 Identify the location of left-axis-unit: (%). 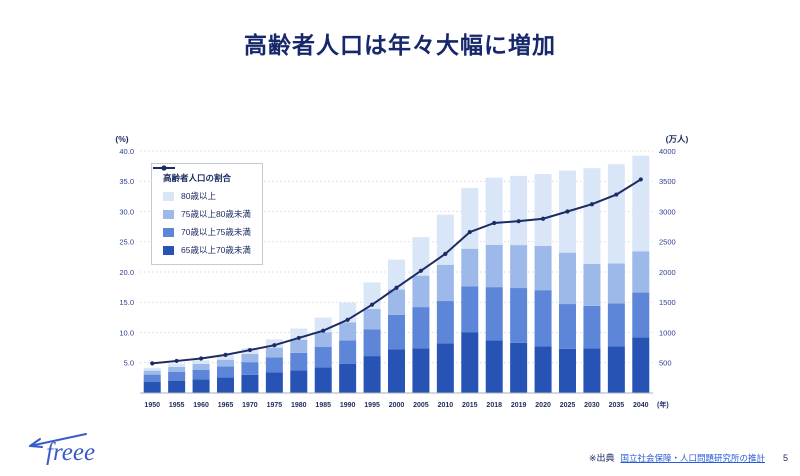
(121, 139).